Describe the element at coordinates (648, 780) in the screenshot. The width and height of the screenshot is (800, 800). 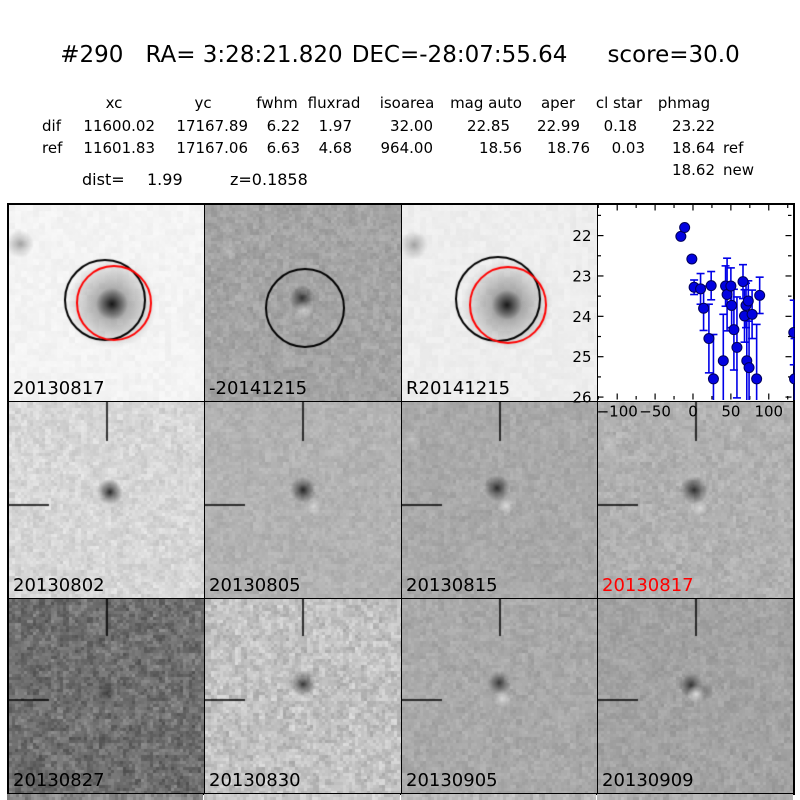
I see `cutout-date-label: 20130909` at that location.